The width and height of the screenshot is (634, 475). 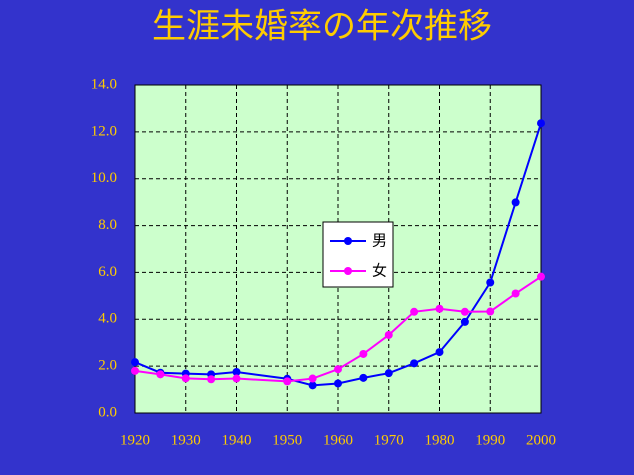 What do you see at coordinates (186, 440) in the screenshot?
I see `x-tick-label: 1930` at bounding box center [186, 440].